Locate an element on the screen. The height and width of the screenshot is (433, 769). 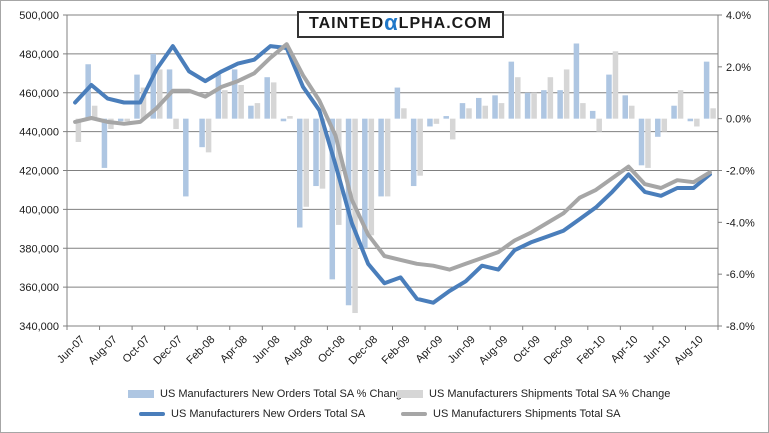
svg-text: -8.0% is located at coordinates (740, 327).